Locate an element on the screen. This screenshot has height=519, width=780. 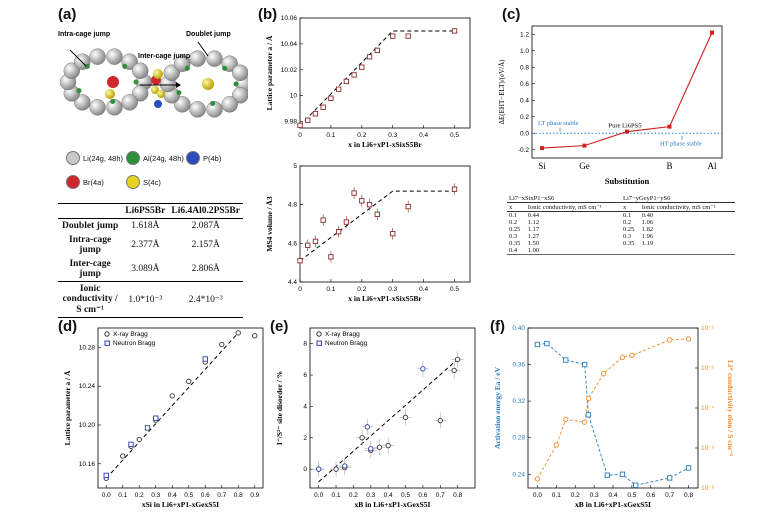
x-tick-label: 0.8 is located at coordinates (238, 495).